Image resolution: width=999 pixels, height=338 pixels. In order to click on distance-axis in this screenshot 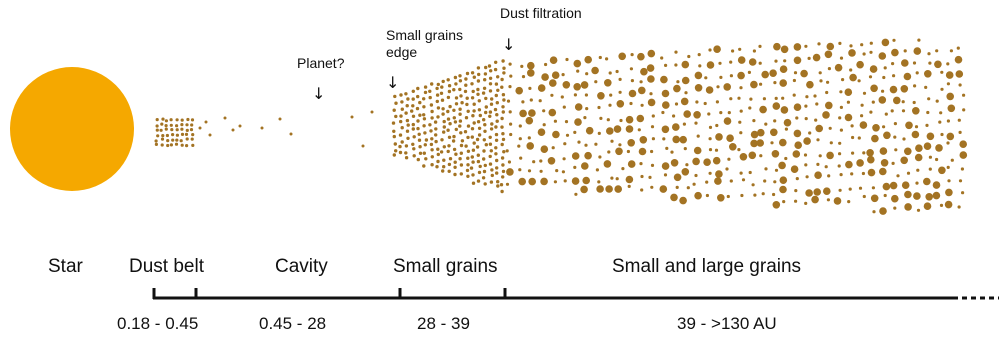, I will do `click(575, 294)`.